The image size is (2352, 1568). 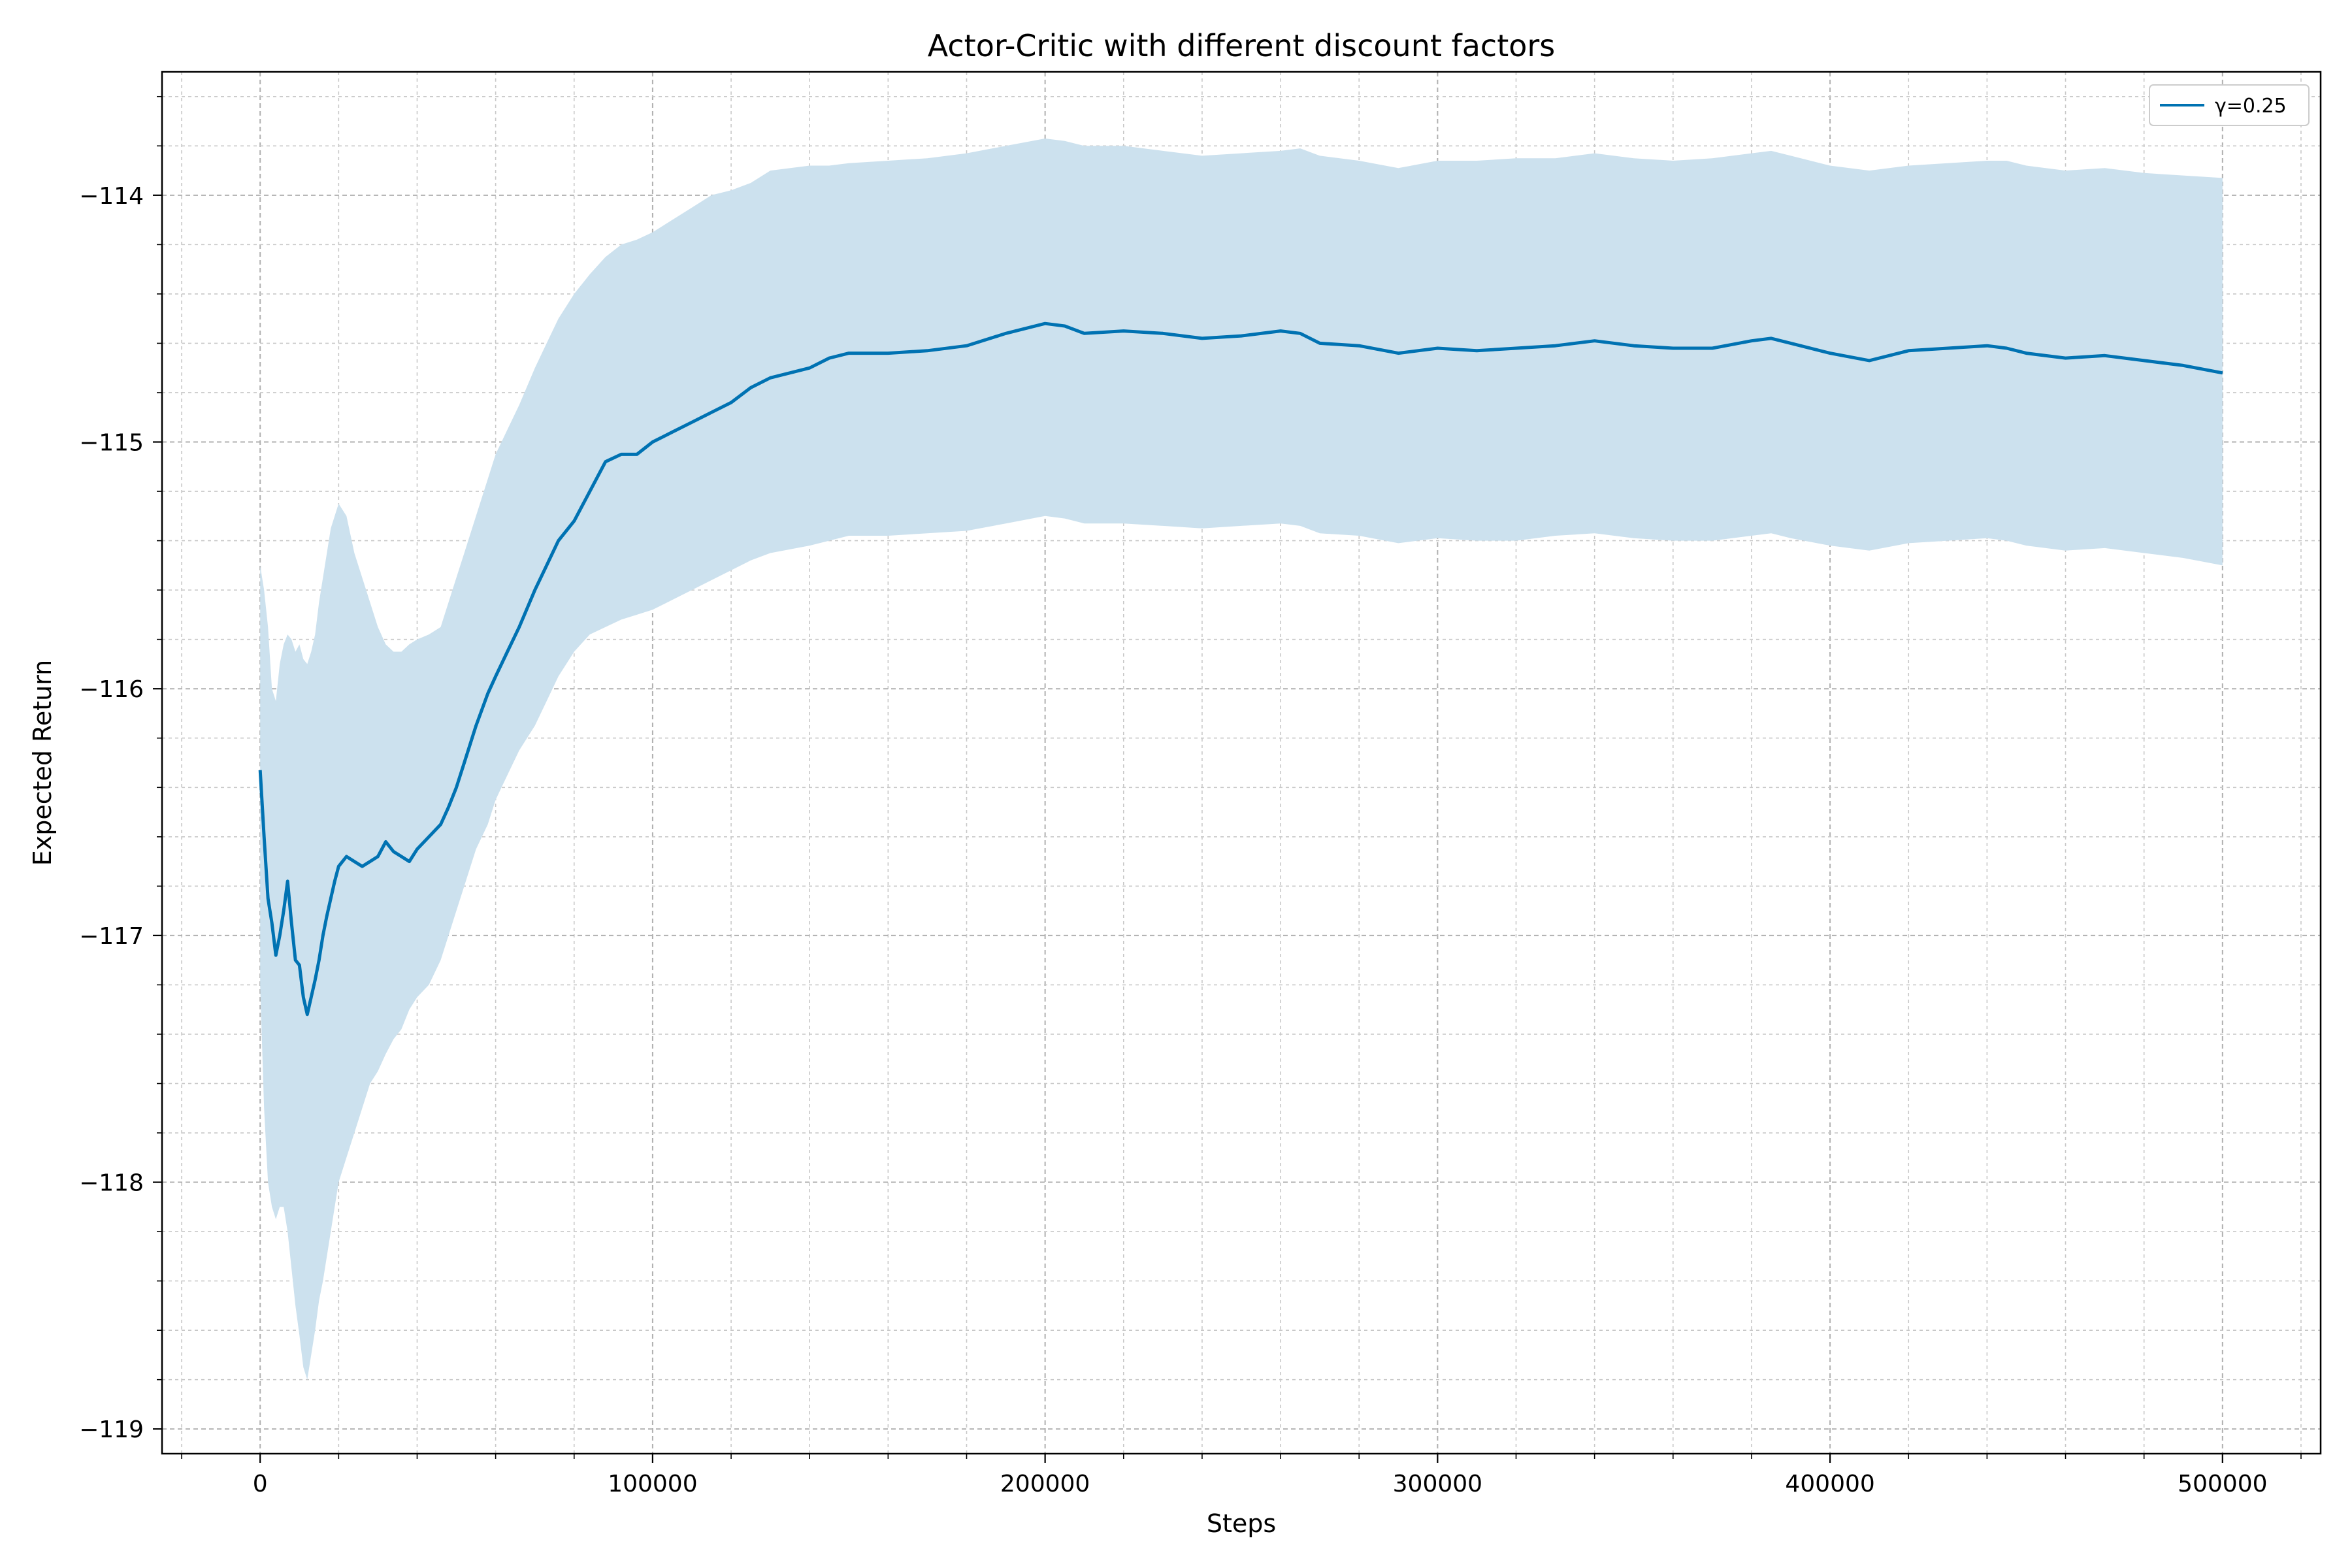 I want to click on y-tick-label: −117, so click(x=111, y=936).